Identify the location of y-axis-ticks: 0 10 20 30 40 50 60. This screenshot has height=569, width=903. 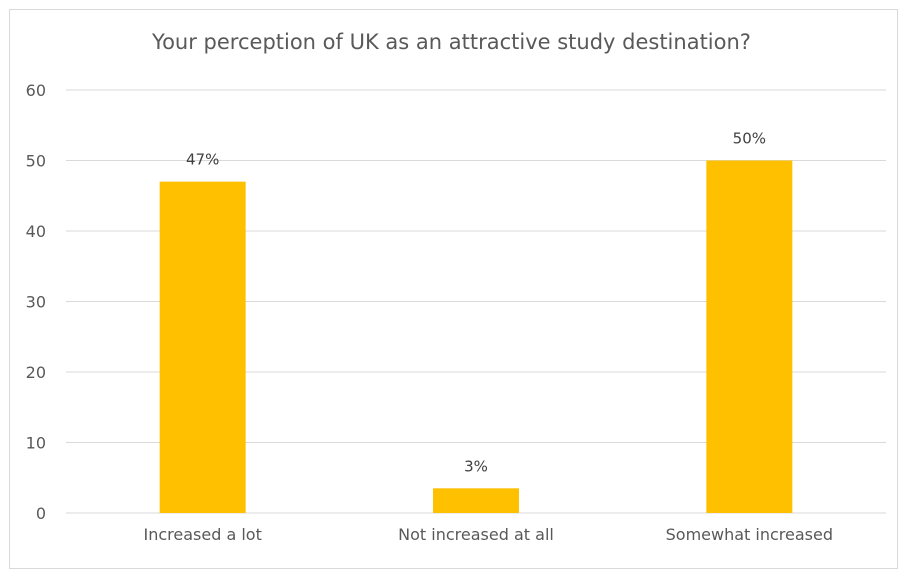
(36, 302).